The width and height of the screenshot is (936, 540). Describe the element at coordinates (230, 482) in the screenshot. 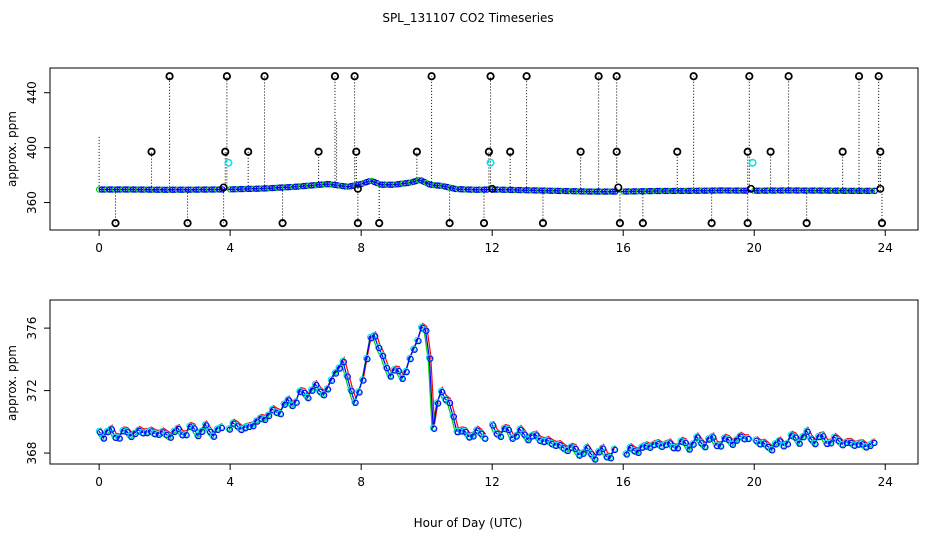

I see `lower-x-tick-label: 4` at that location.